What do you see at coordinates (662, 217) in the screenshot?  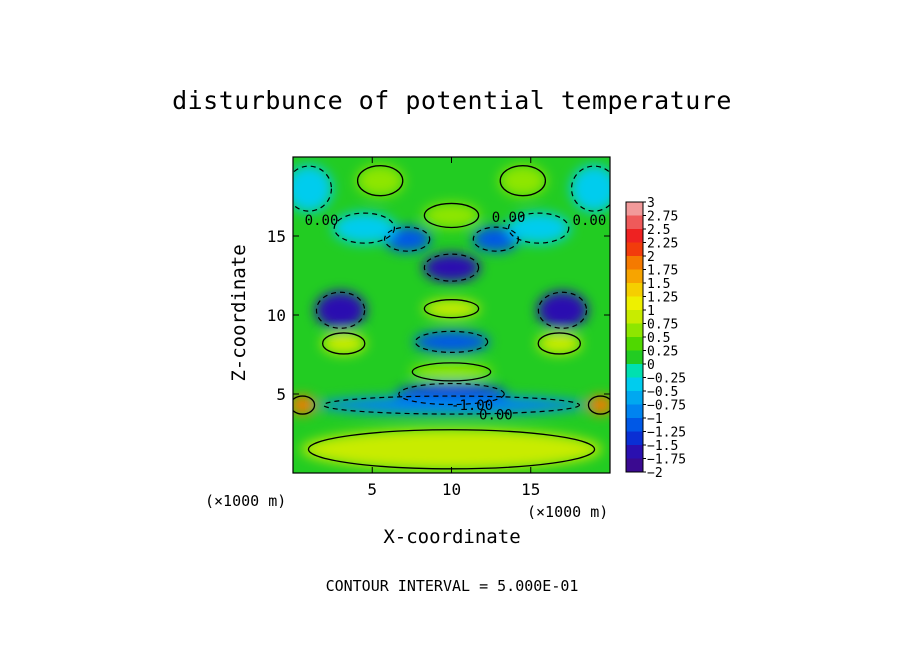 I see `colorbar-label-1: 2.75` at bounding box center [662, 217].